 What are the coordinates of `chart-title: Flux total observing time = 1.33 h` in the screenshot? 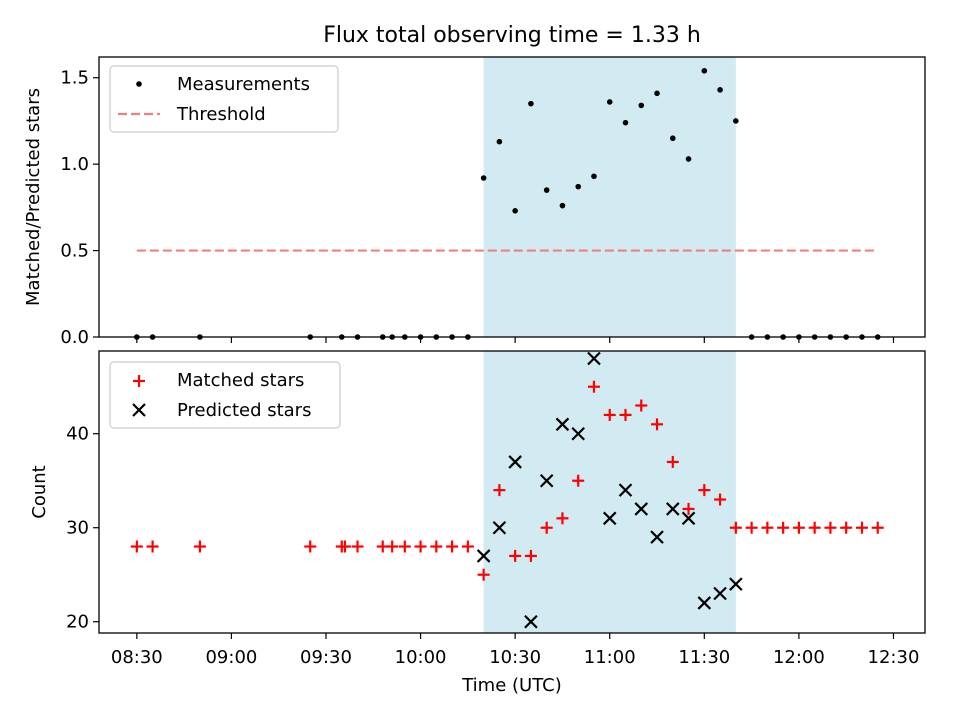 It's located at (512, 35).